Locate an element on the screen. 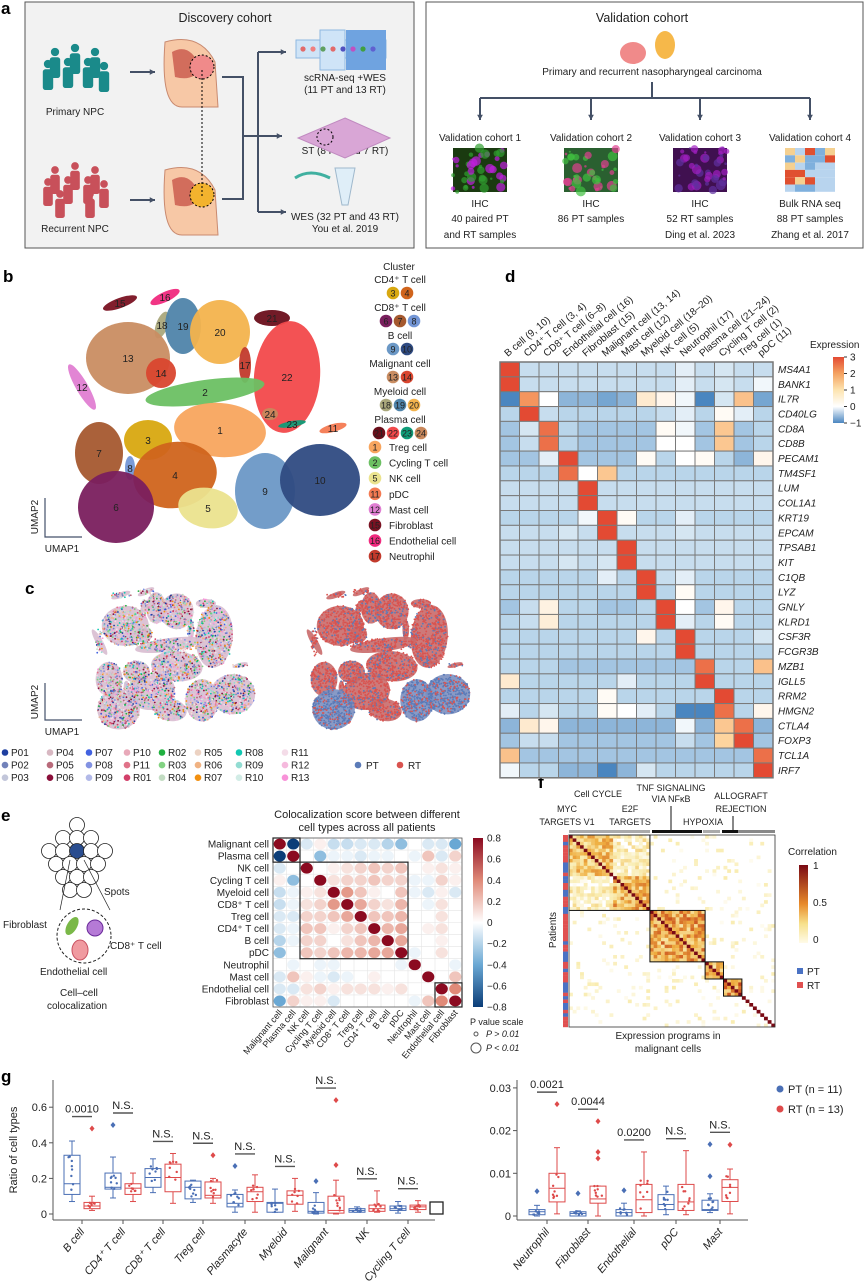  legend-cluster-swatch is located at coordinates (375, 447).